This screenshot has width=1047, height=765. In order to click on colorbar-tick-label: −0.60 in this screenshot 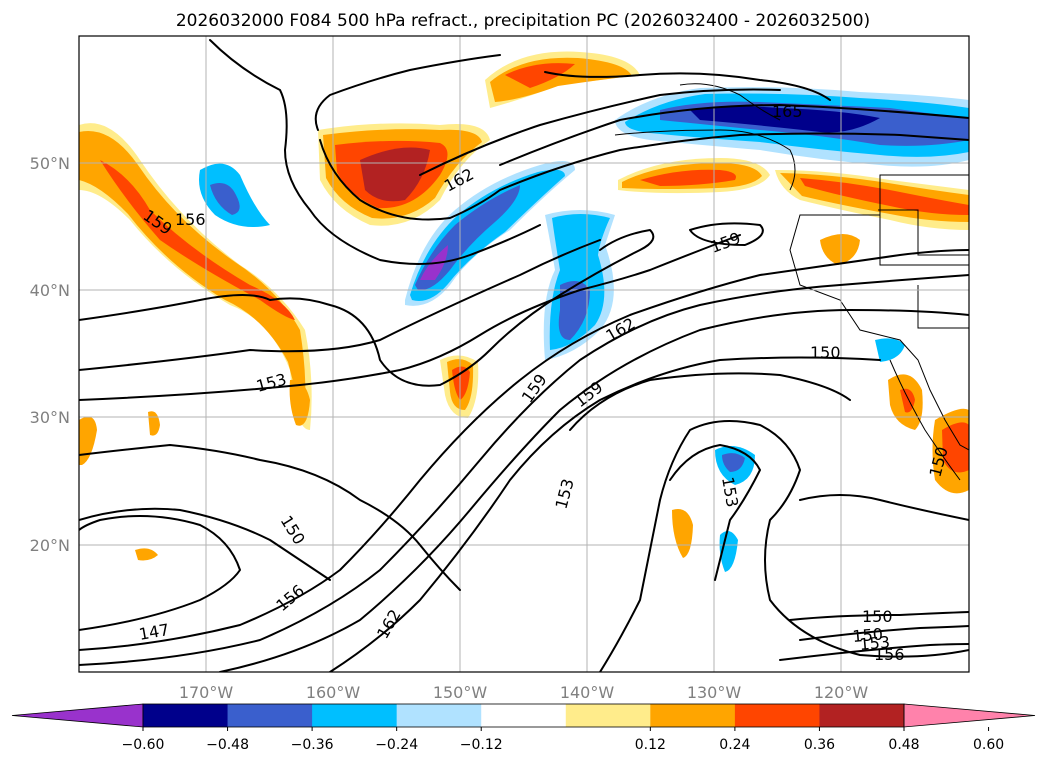, I will do `click(143, 745)`.